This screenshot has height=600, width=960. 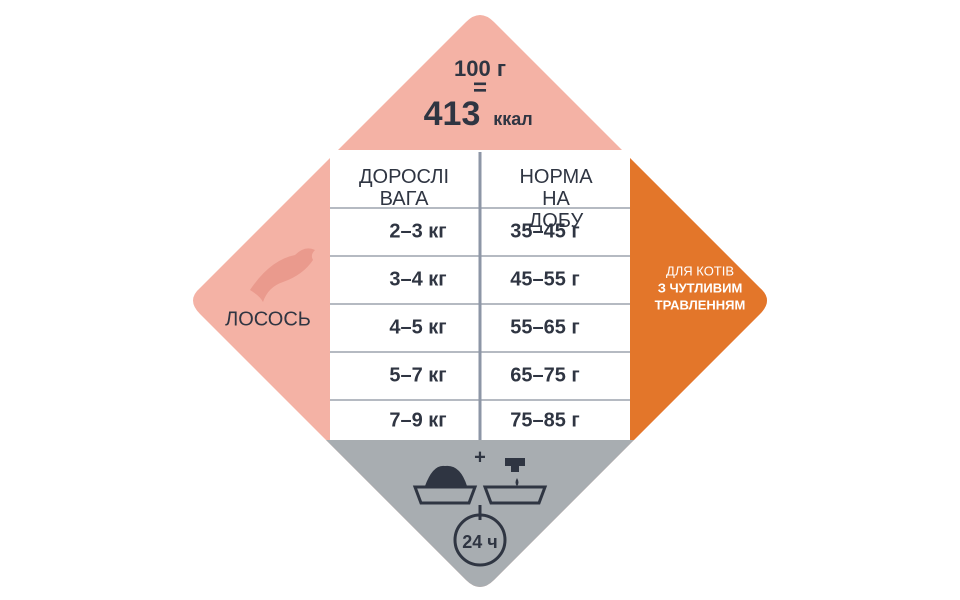 What do you see at coordinates (700, 287) in the screenshot?
I see `target-line: З ЧУТЛИВИМ` at bounding box center [700, 287].